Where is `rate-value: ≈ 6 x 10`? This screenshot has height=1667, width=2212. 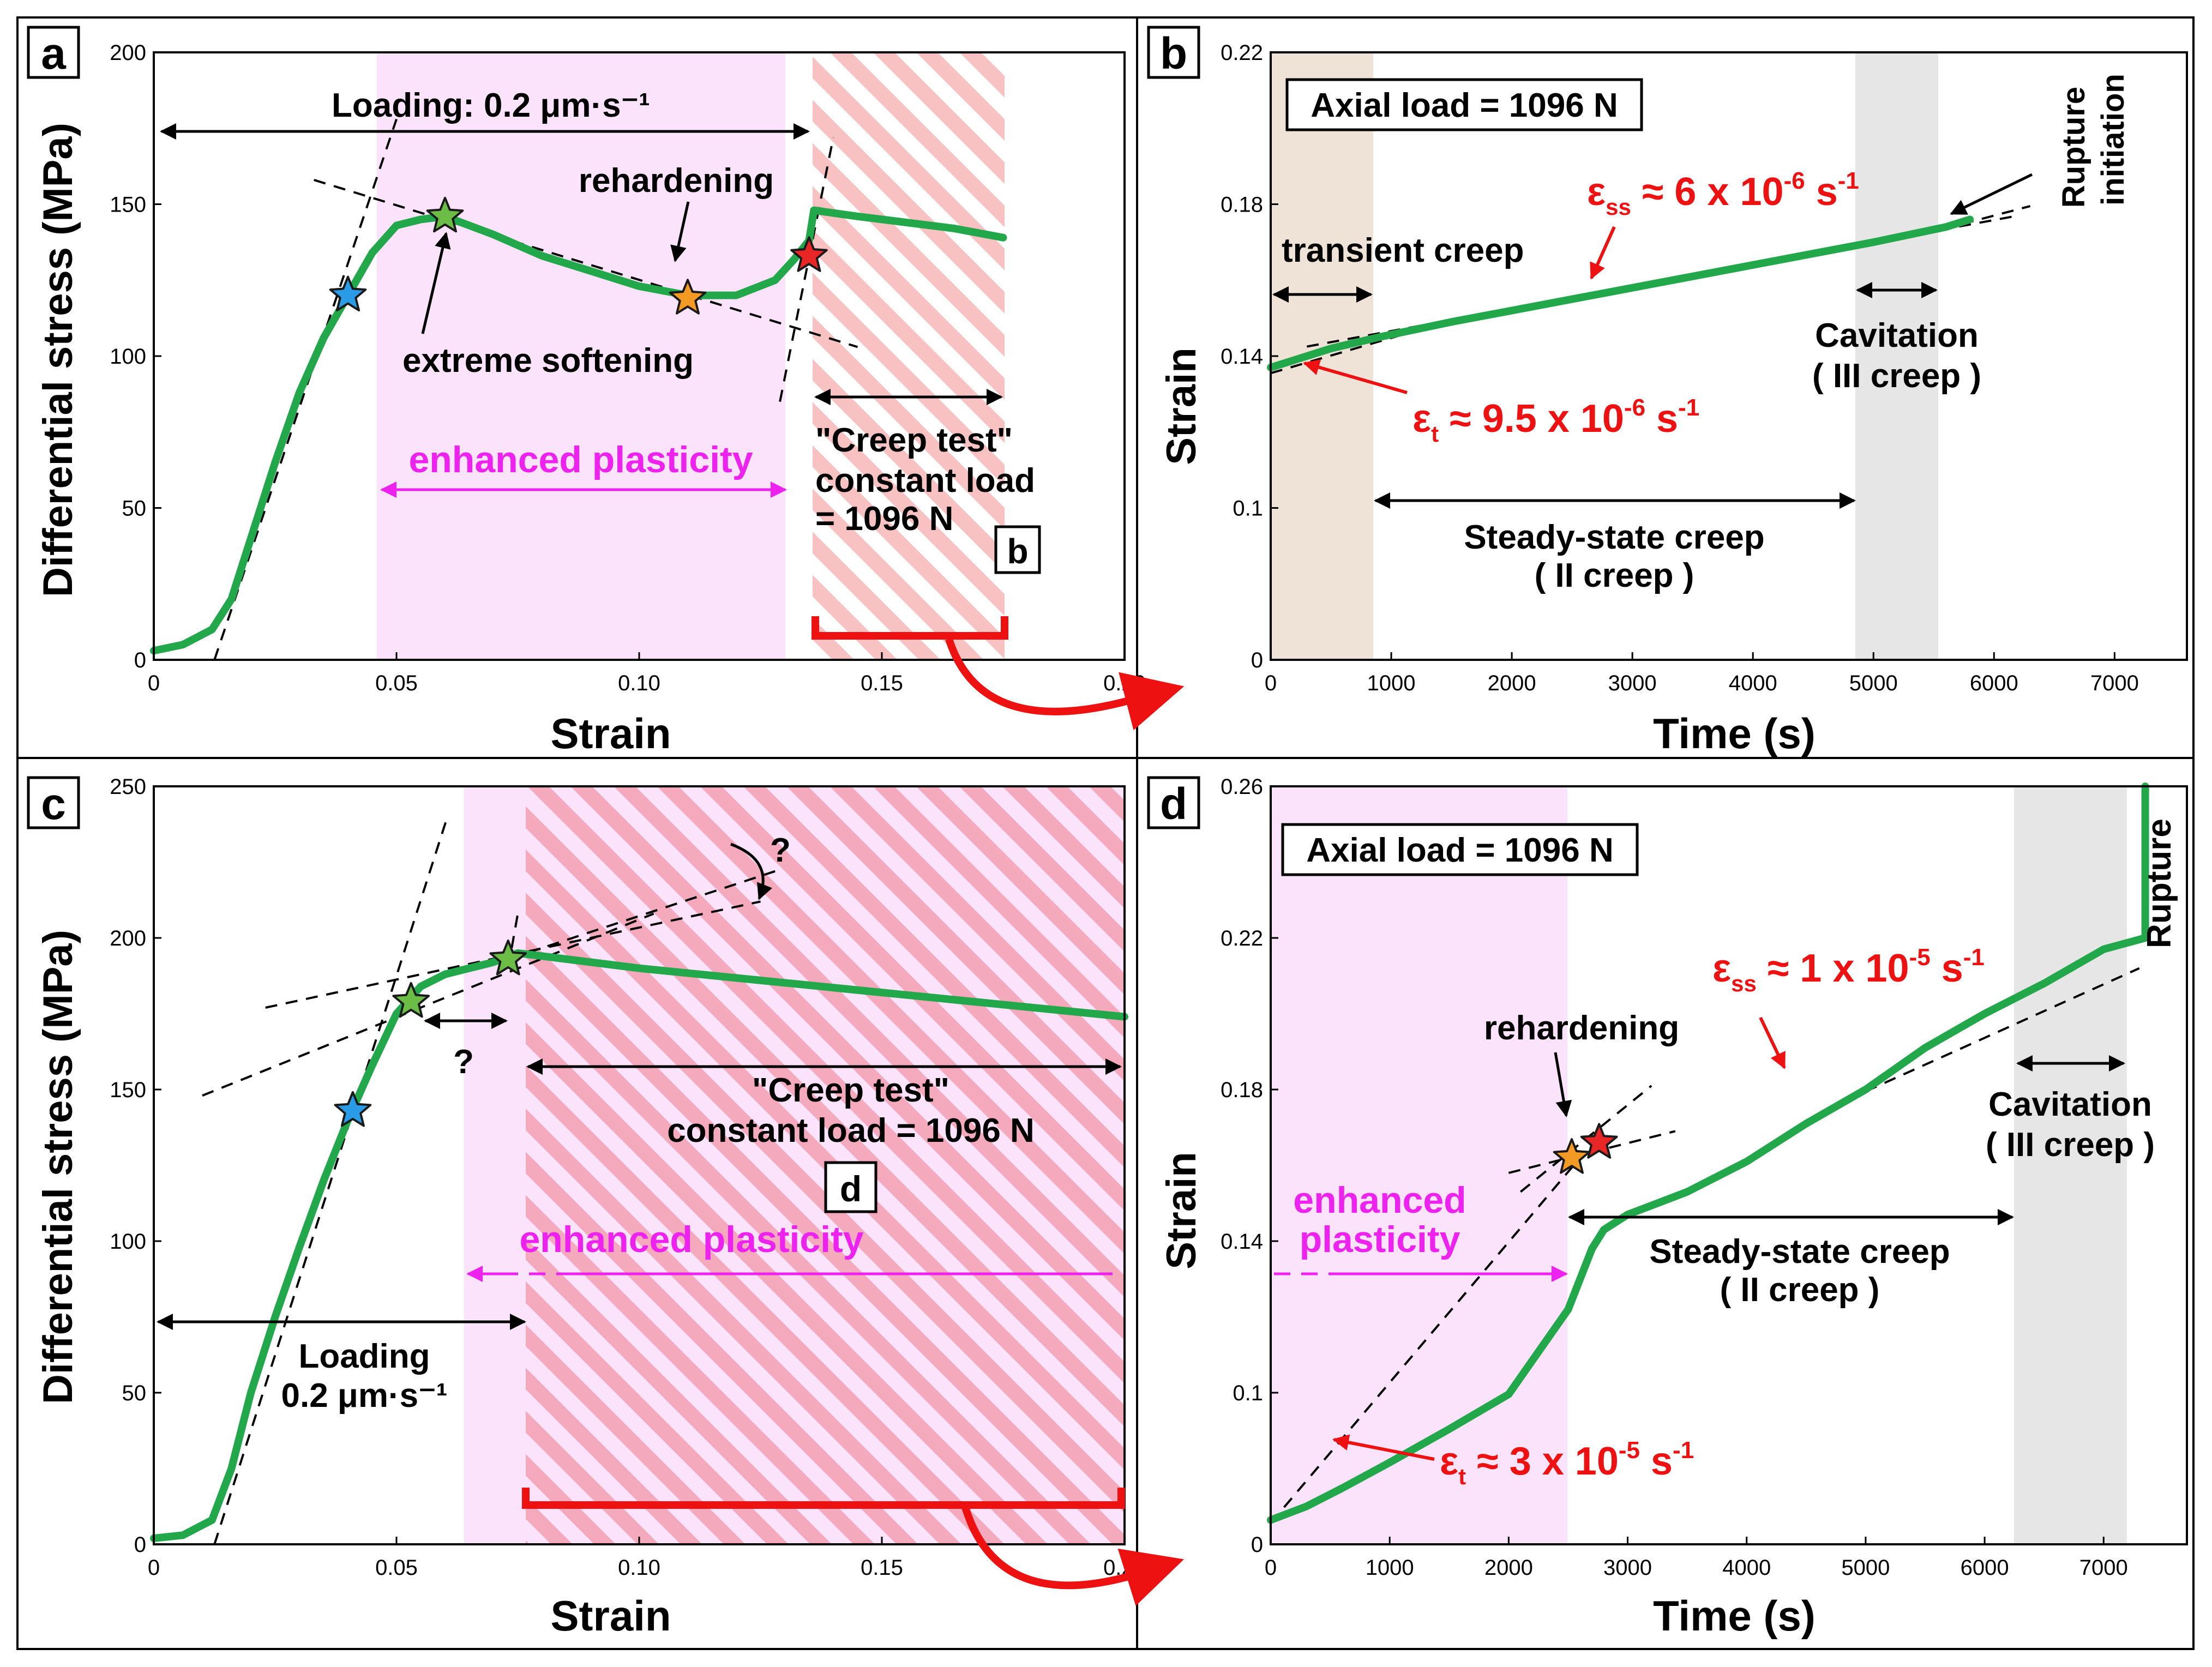 rate-value: ≈ 6 x 10 is located at coordinates (1707, 192).